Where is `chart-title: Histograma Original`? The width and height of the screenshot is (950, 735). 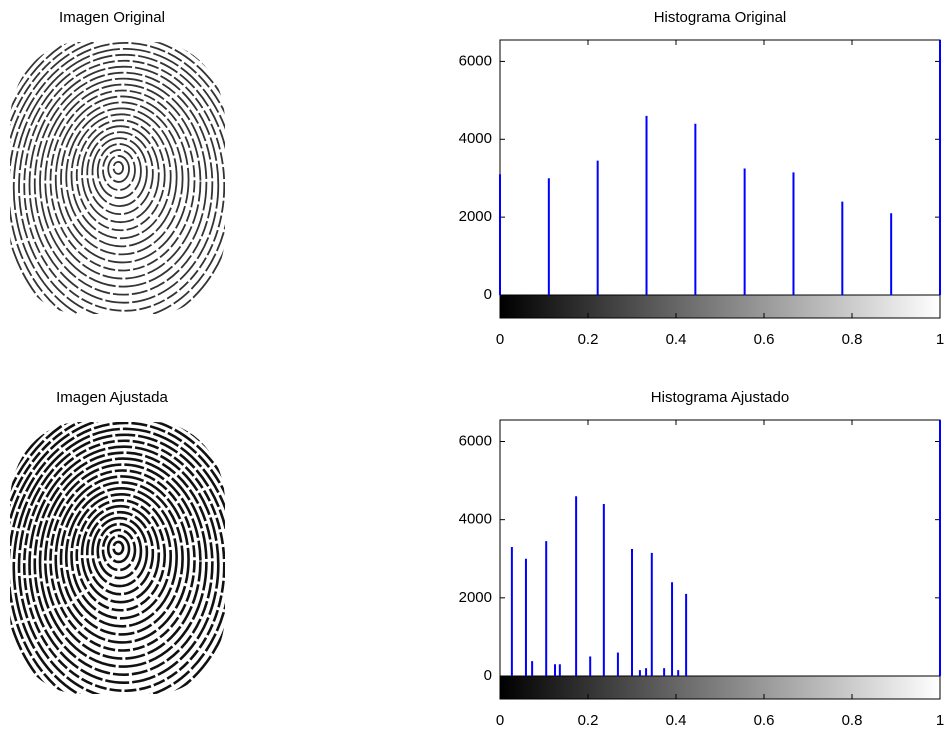
chart-title: Histograma Original is located at coordinates (720, 17).